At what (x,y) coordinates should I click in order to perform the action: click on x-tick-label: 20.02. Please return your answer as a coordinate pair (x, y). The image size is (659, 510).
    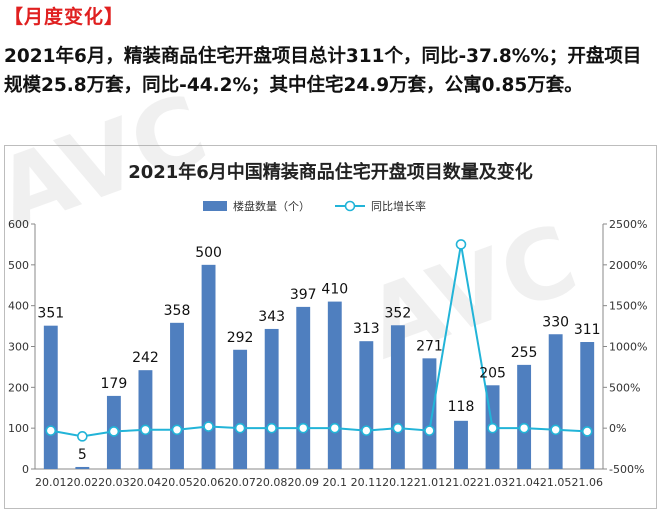
    Looking at the image, I should click on (83, 482).